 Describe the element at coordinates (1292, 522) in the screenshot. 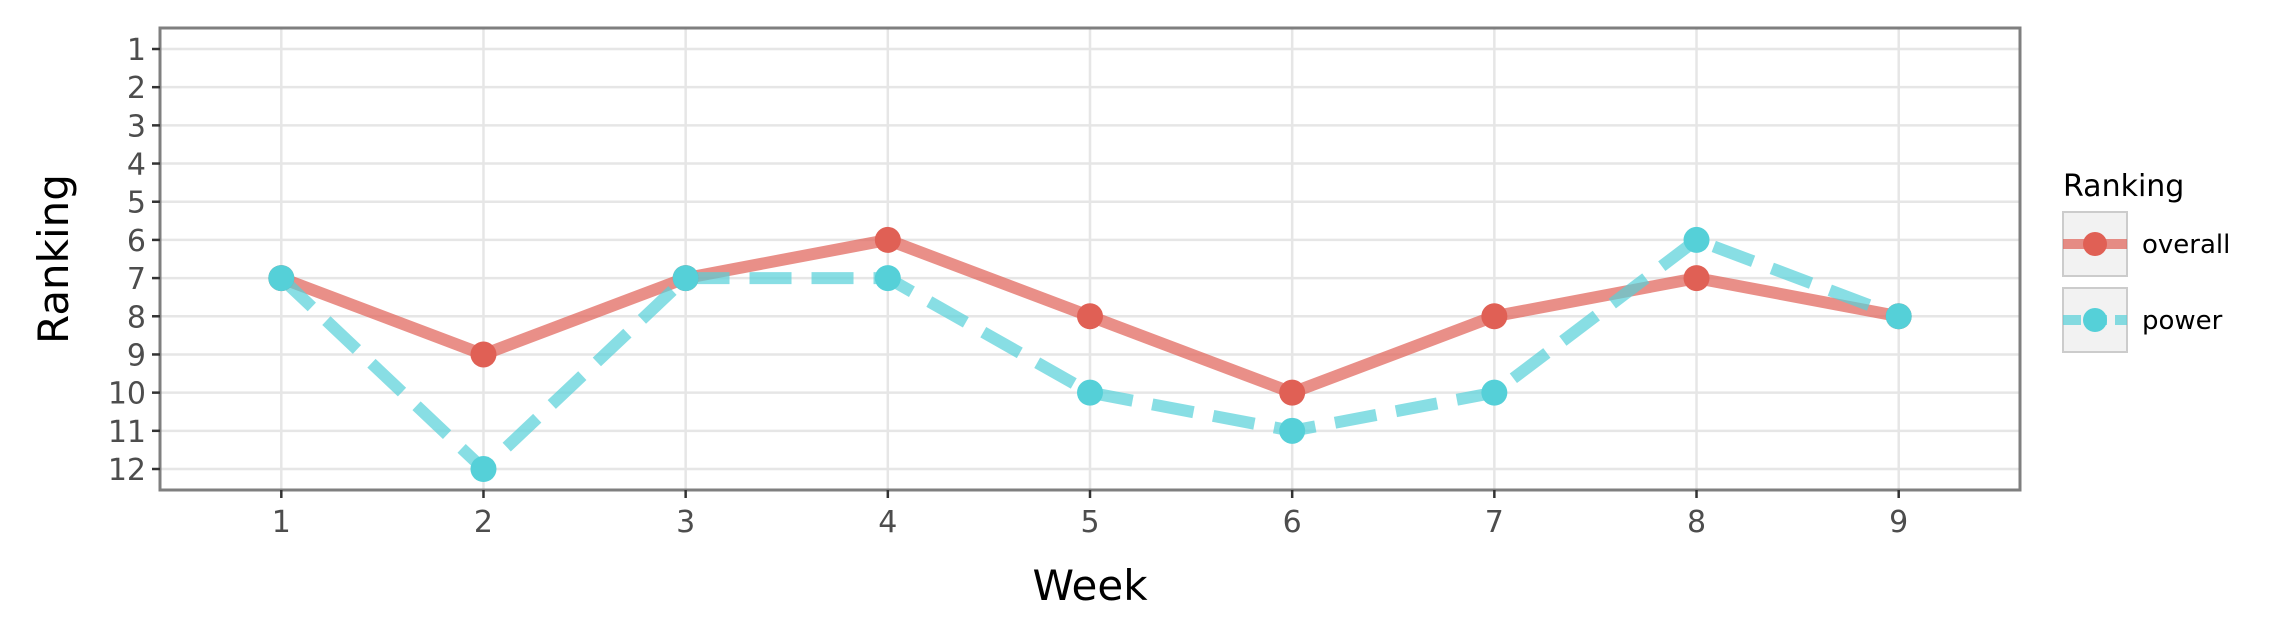

I see `x-tick-label: 6` at that location.